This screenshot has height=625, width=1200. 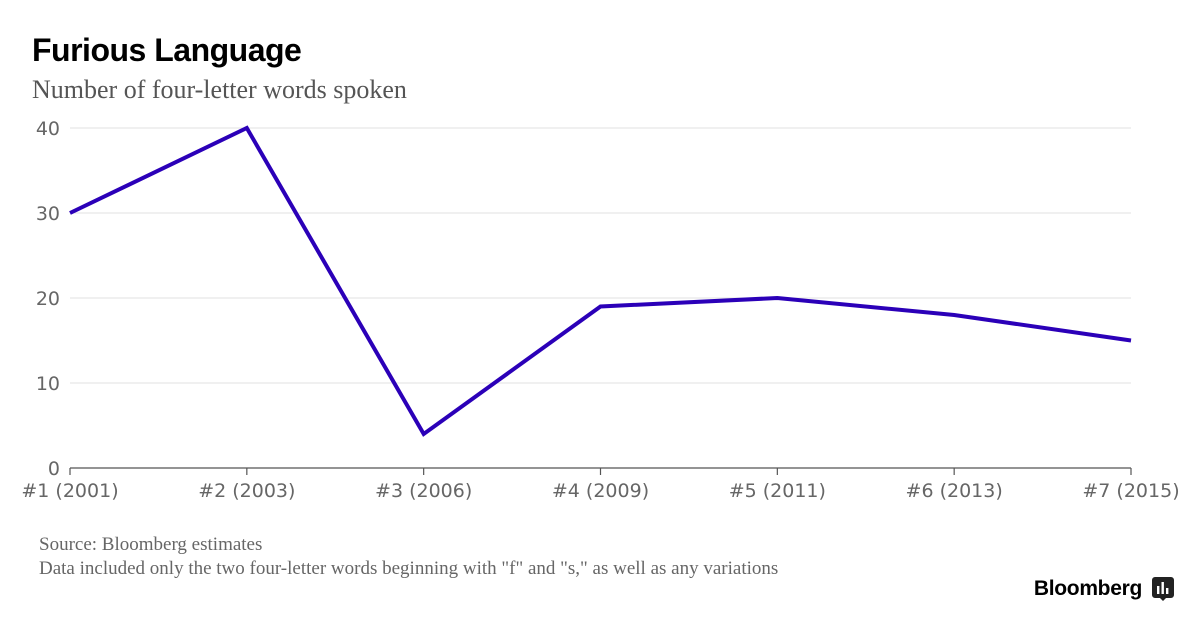 What do you see at coordinates (219, 89) in the screenshot?
I see `chart-subtitle: Number of four-letter words spoken` at bounding box center [219, 89].